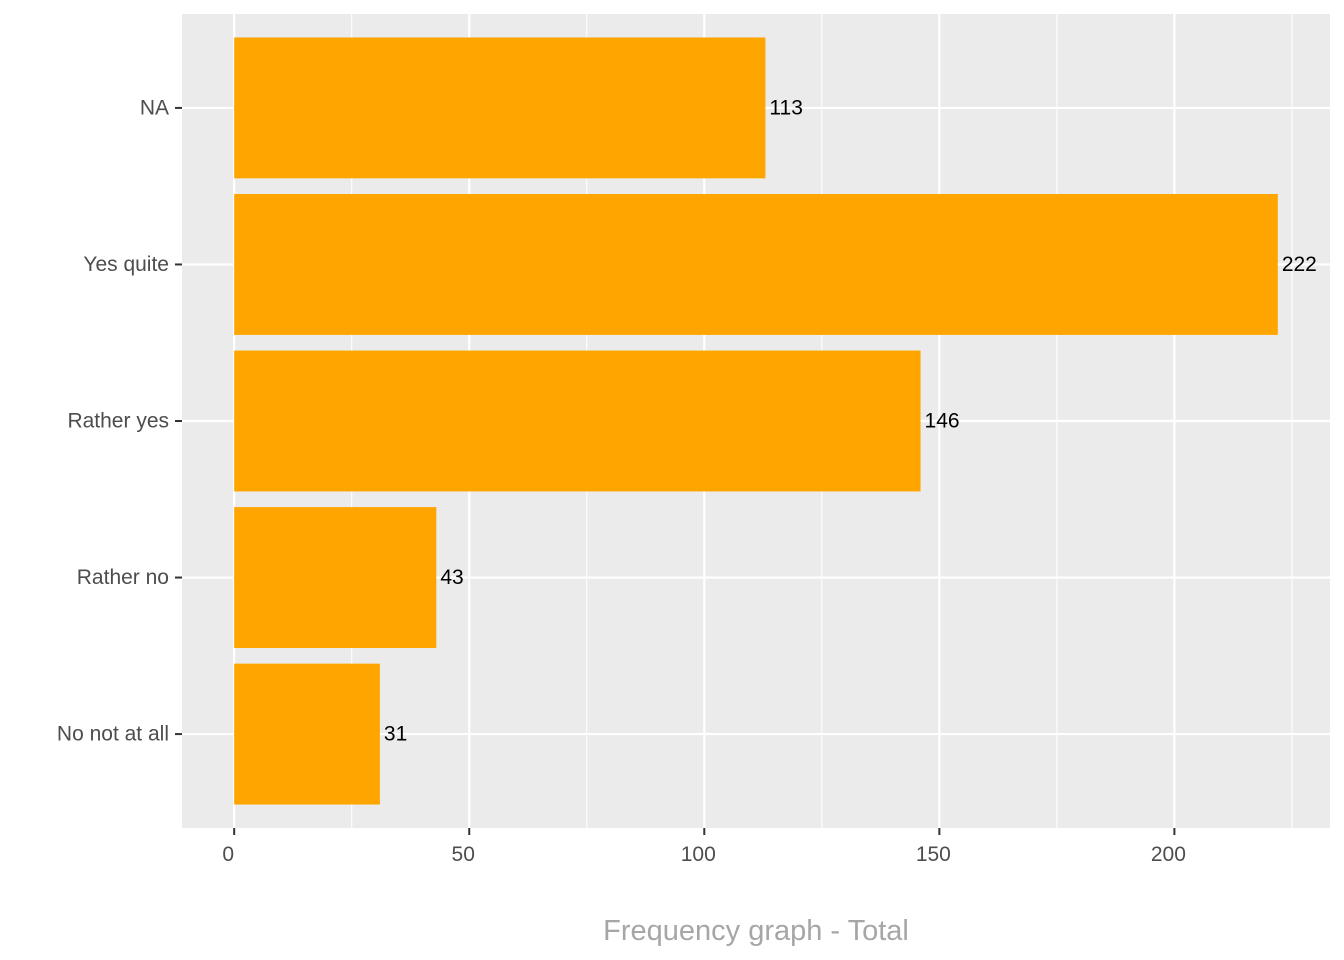 This screenshot has width=1344, height=960. I want to click on x-axis: 0 50 100 150 200, so click(704, 847).